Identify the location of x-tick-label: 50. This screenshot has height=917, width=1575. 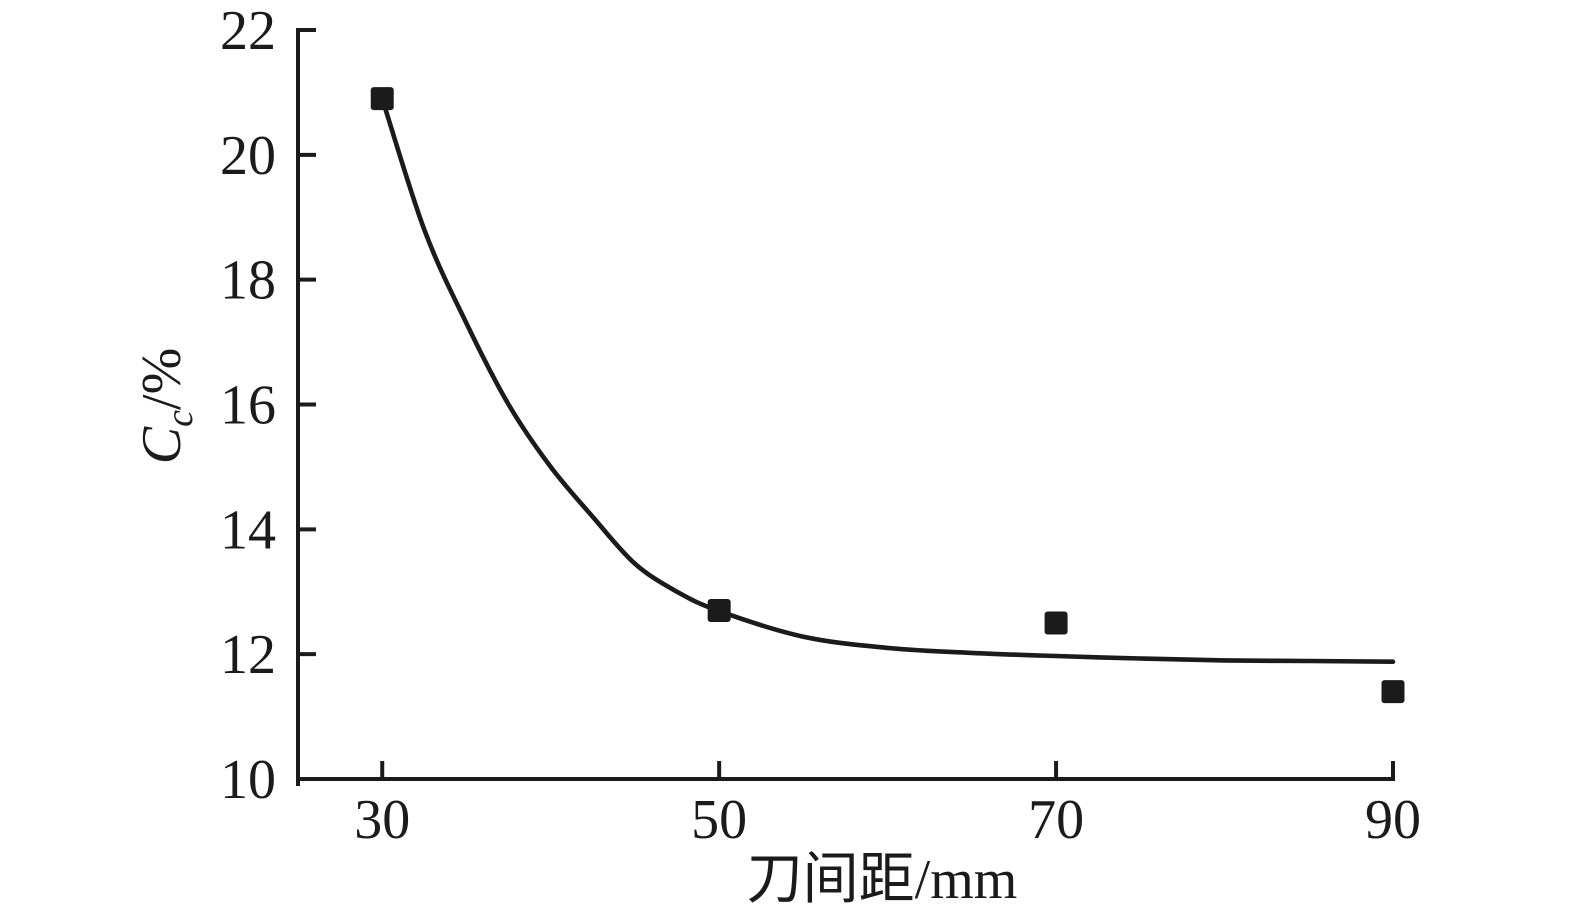
(719, 820).